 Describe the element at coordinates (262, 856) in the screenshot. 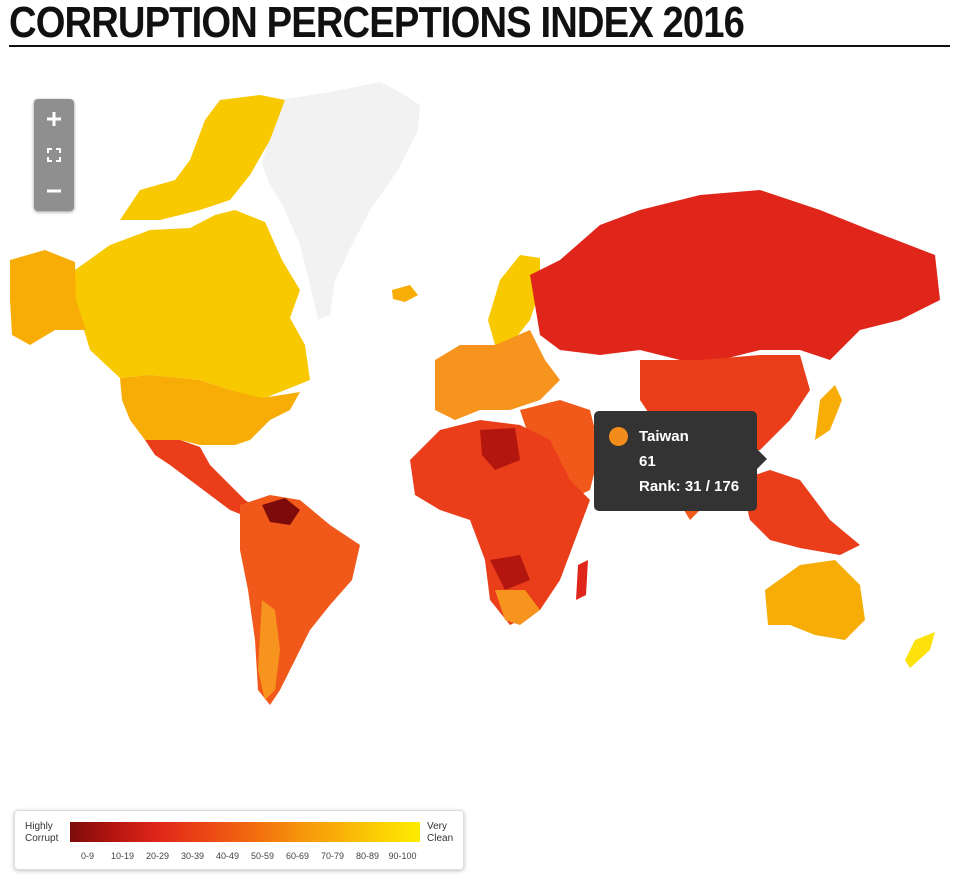

I see `legend-tick: 50-59` at that location.